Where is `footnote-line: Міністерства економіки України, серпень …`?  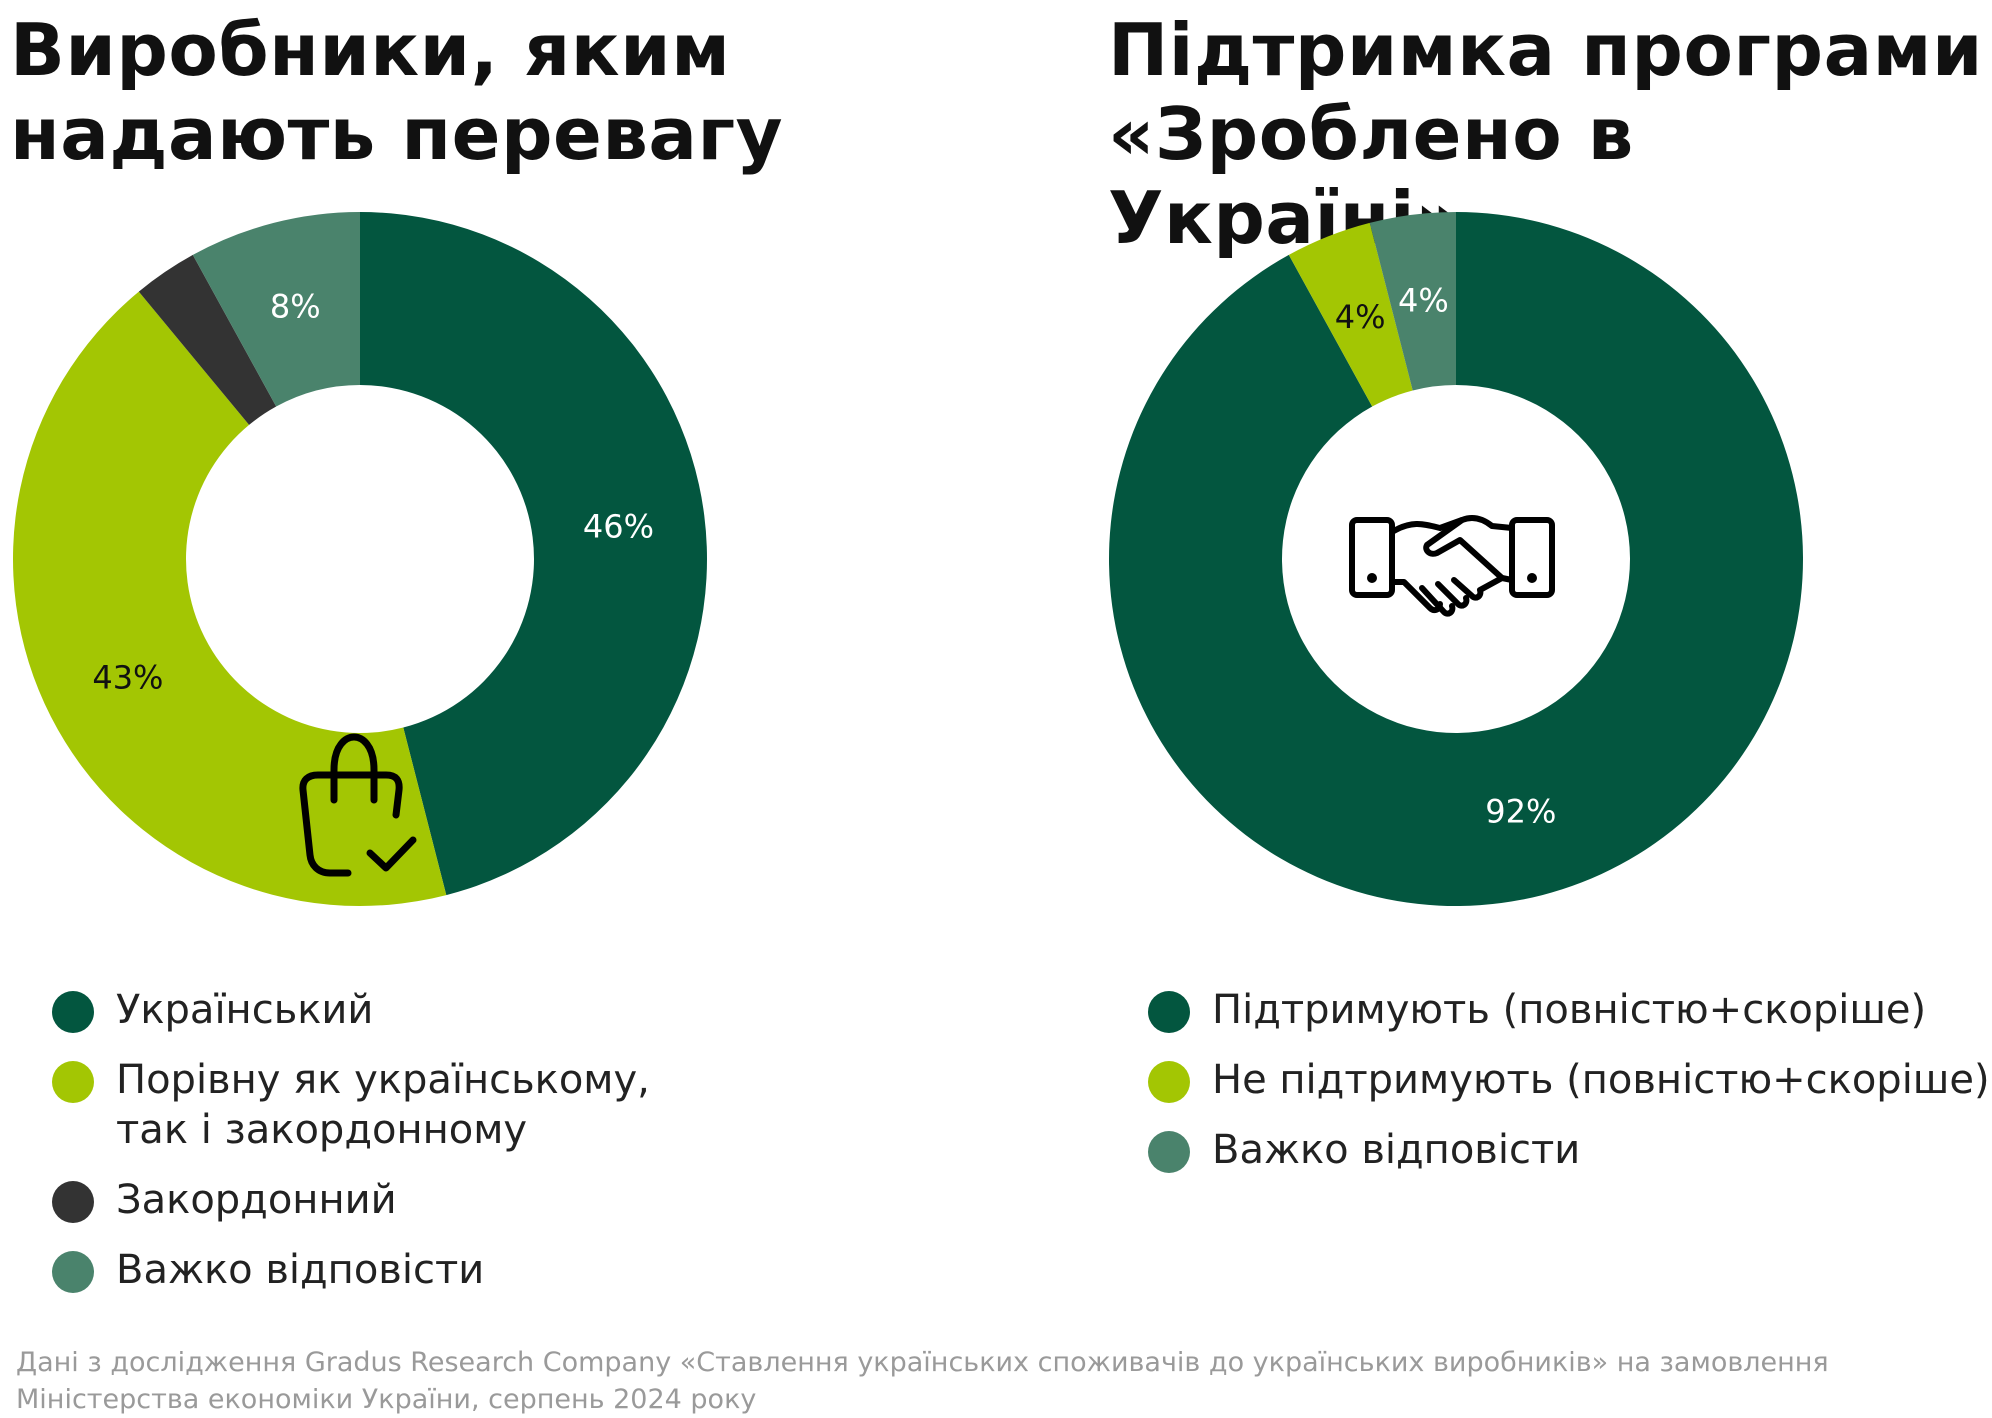
footnote-line: Міністерства економіки України, серпень … is located at coordinates (386, 1399).